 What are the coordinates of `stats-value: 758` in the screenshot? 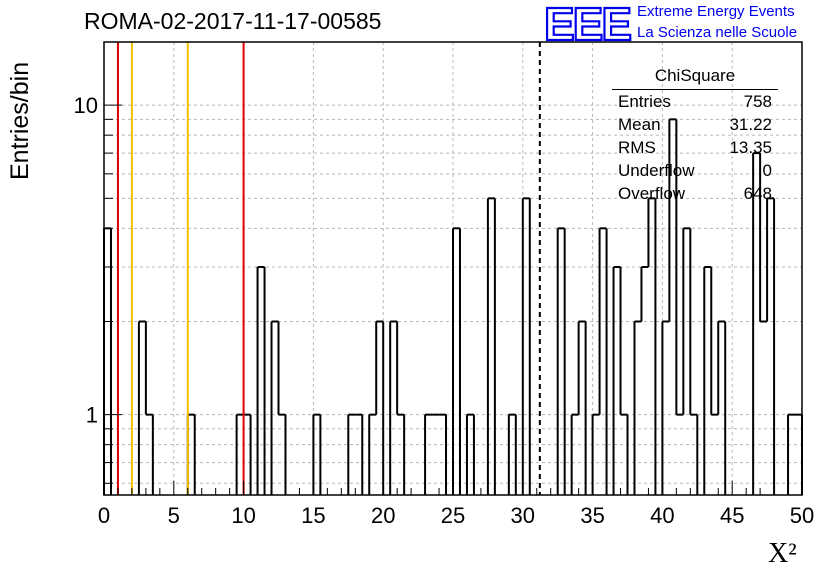 It's located at (757, 101).